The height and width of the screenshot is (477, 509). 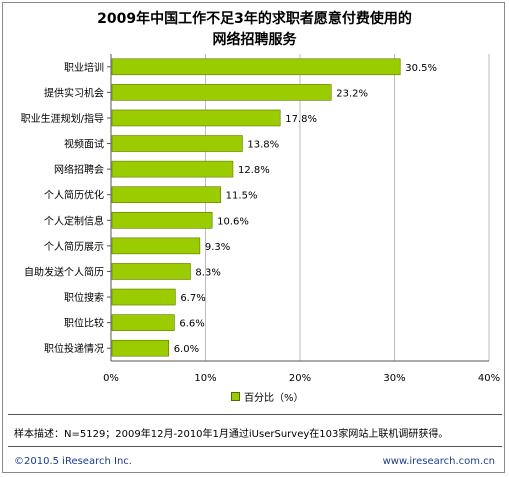 I want to click on data-label: 10.6%, so click(x=233, y=221).